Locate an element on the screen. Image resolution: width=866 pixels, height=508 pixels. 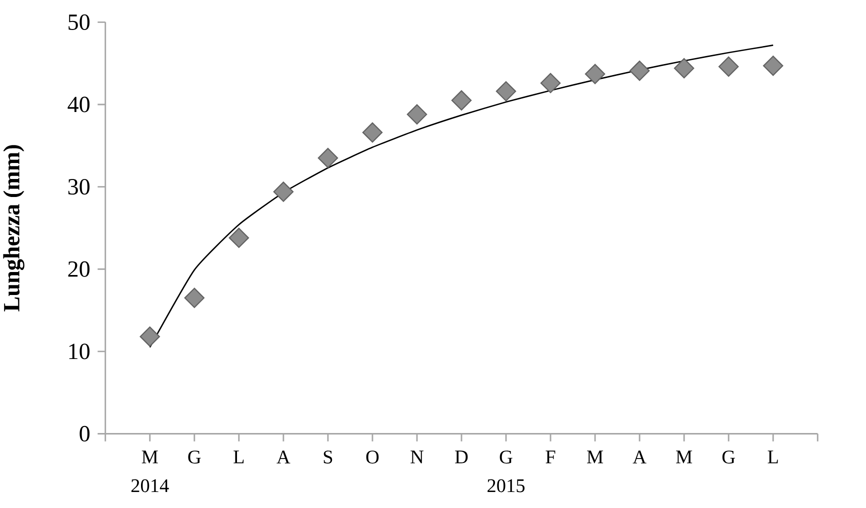
text: 2014 is located at coordinates (150, 485).